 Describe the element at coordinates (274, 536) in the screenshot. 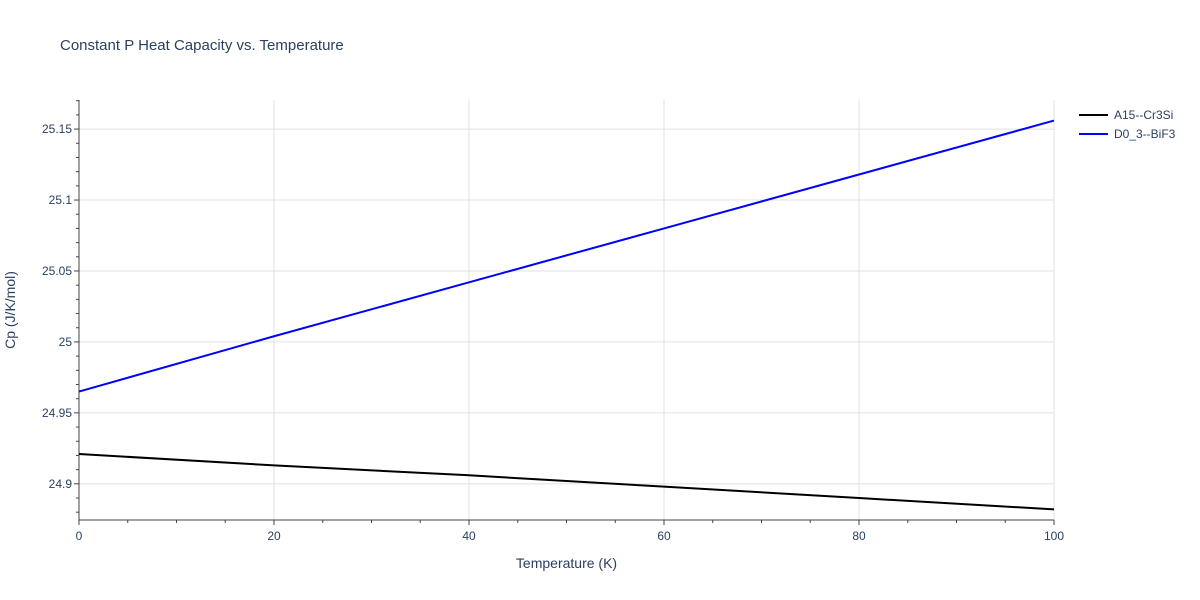

I see `x-tick-label: 20` at that location.